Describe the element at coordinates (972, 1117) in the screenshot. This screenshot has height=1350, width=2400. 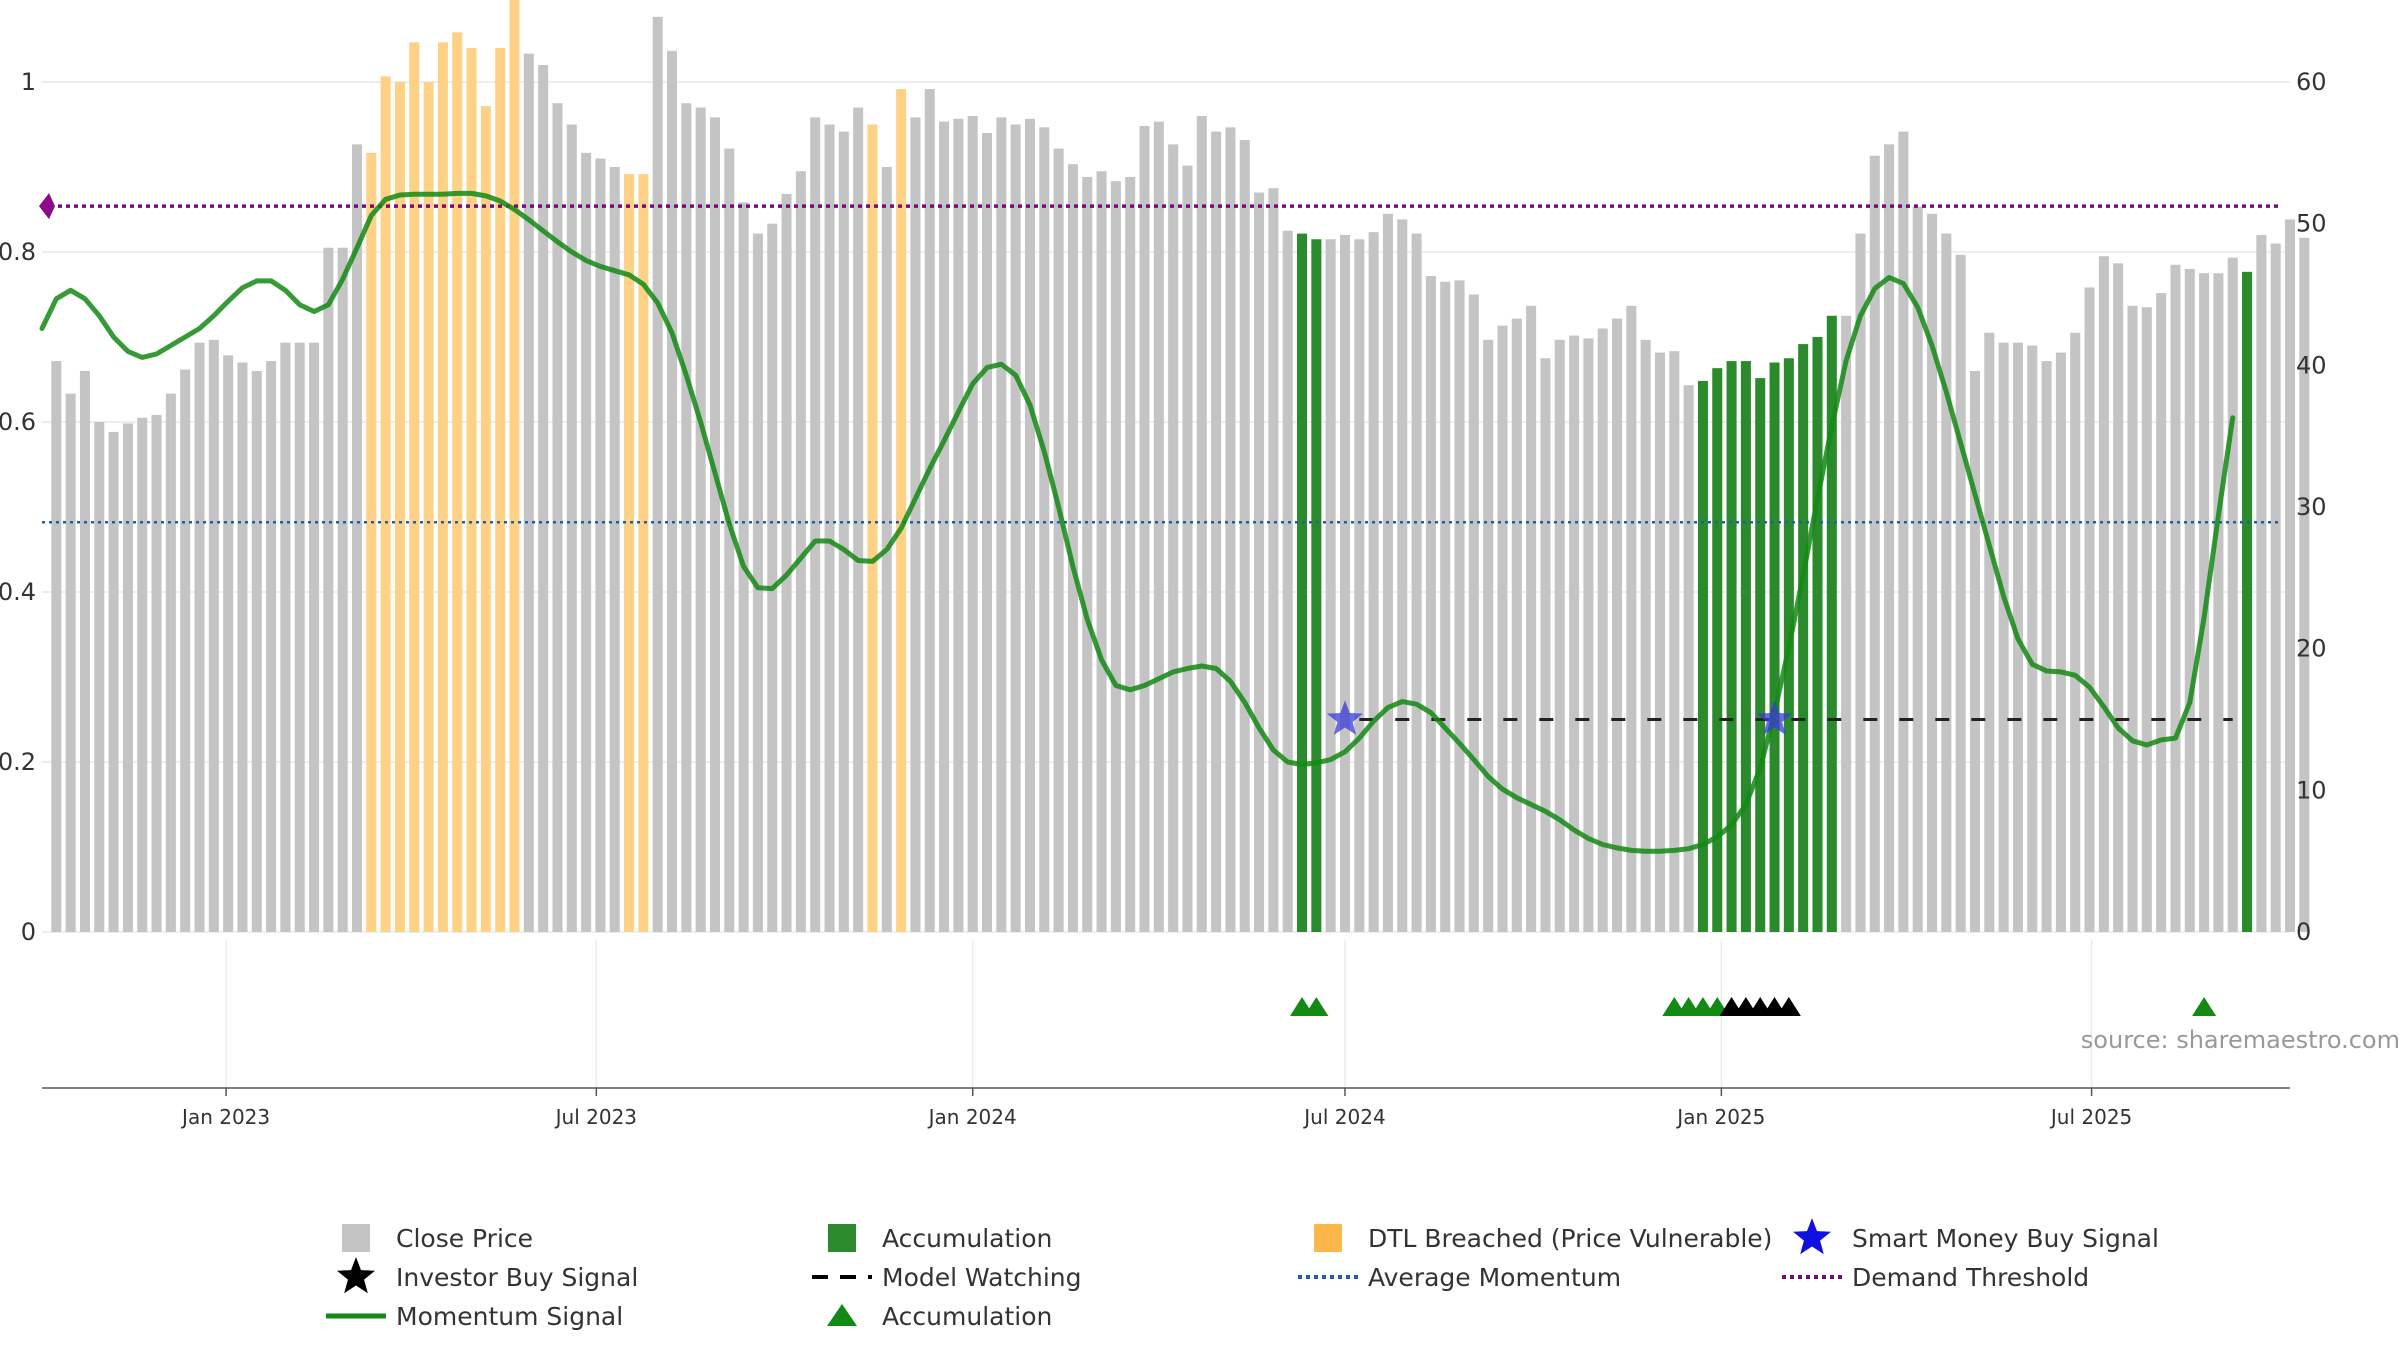
I see `x-tick-label: Jan 2024` at that location.